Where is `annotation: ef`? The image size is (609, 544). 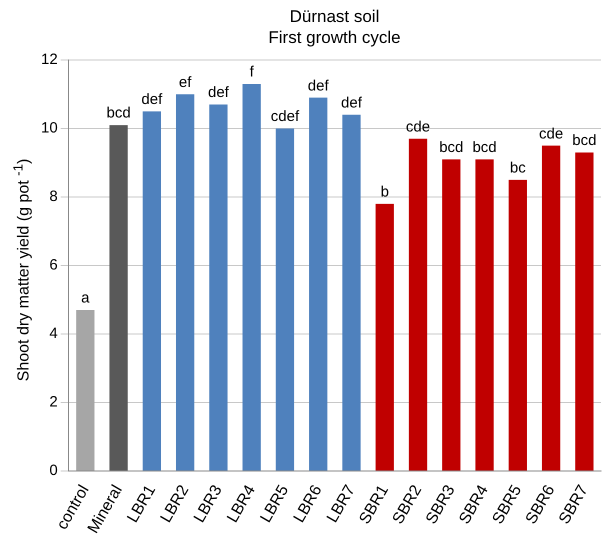
annotation: ef is located at coordinates (185, 82).